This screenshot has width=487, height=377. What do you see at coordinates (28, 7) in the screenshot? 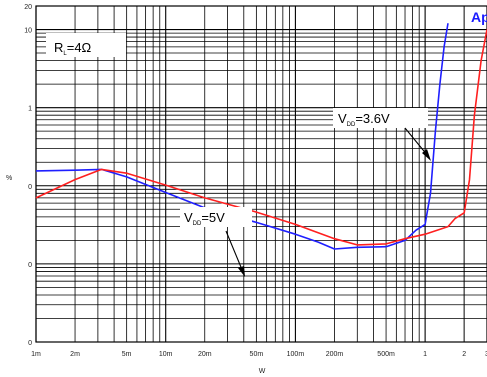
I see `y-tick-label-5: 20` at bounding box center [28, 7].